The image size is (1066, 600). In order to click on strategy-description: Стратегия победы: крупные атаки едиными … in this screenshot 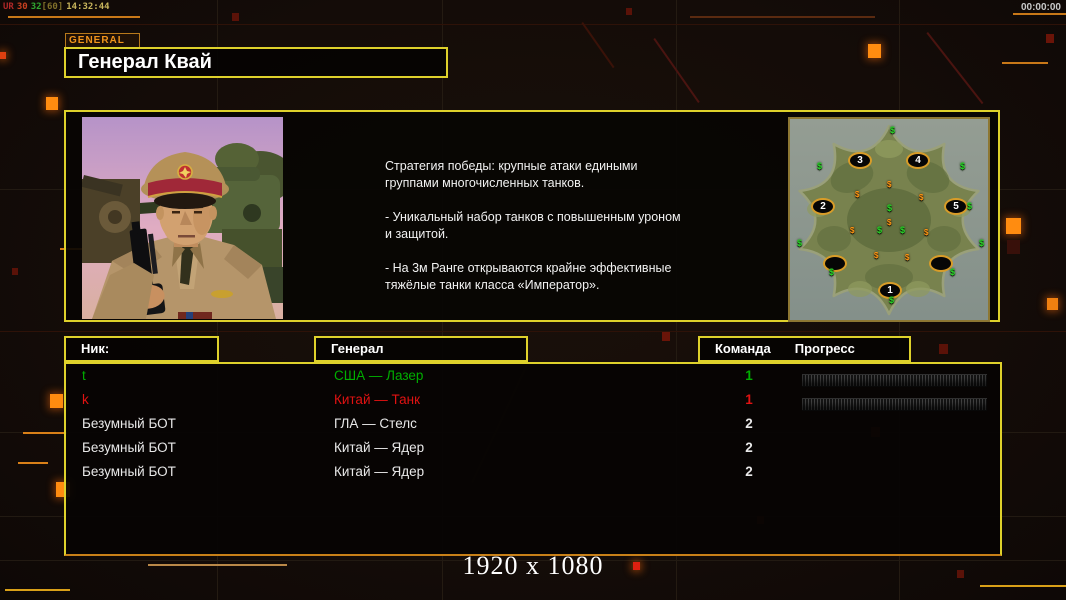, I will do `click(550, 234)`.